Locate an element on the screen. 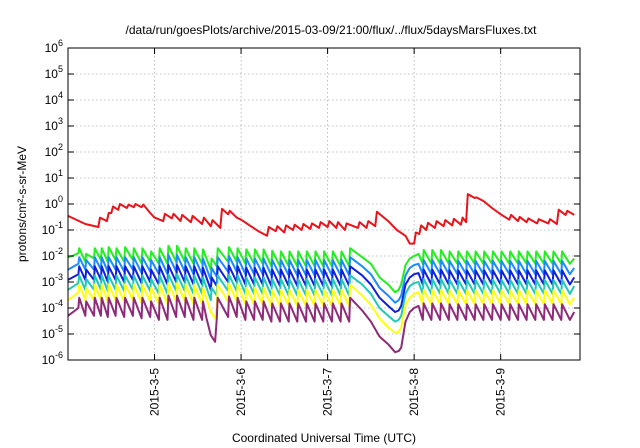 This screenshot has width=640, height=448. y-tick-label: 10⁻³ is located at coordinates (52, 280).